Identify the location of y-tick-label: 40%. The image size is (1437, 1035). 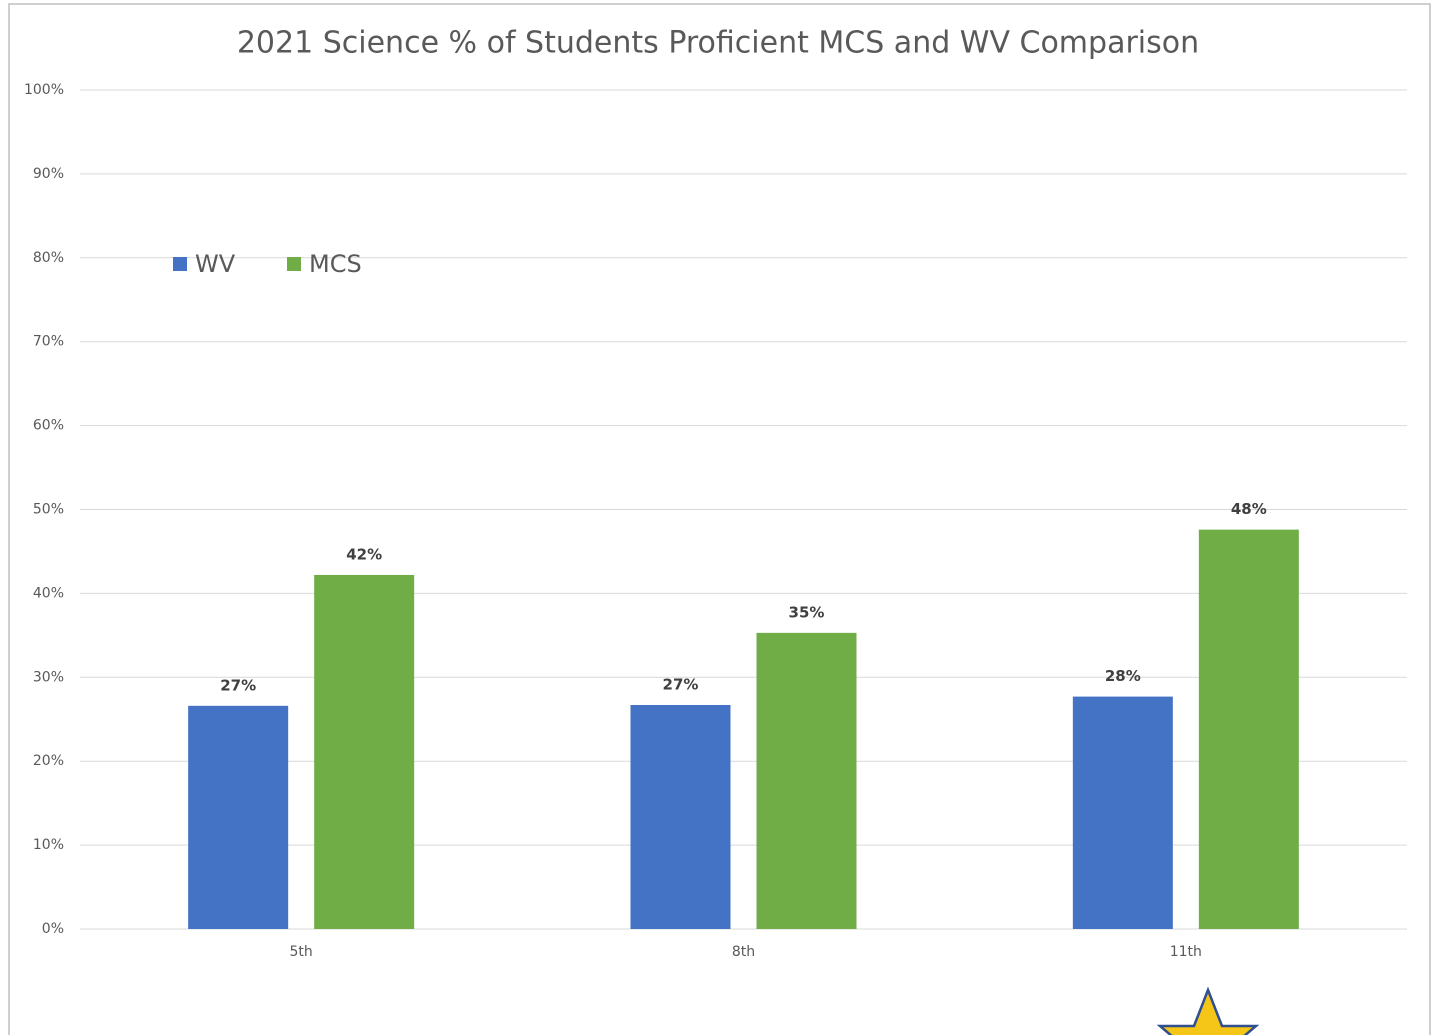
(48, 593).